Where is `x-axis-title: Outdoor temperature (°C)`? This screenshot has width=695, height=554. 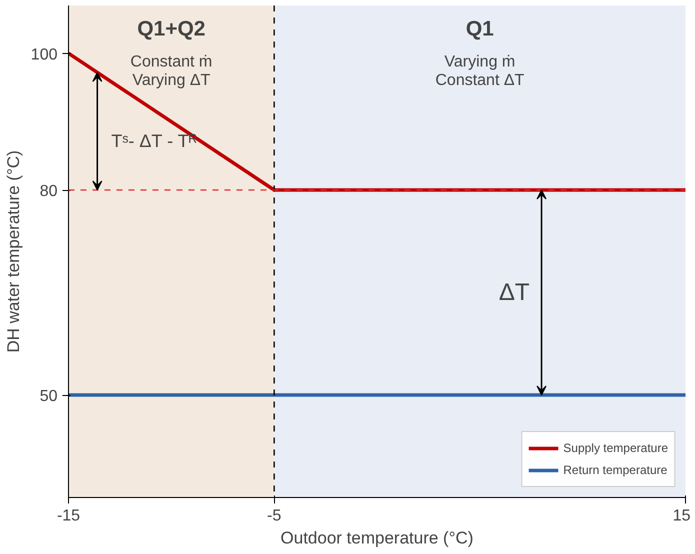 x-axis-title: Outdoor temperature (°C) is located at coordinates (377, 538).